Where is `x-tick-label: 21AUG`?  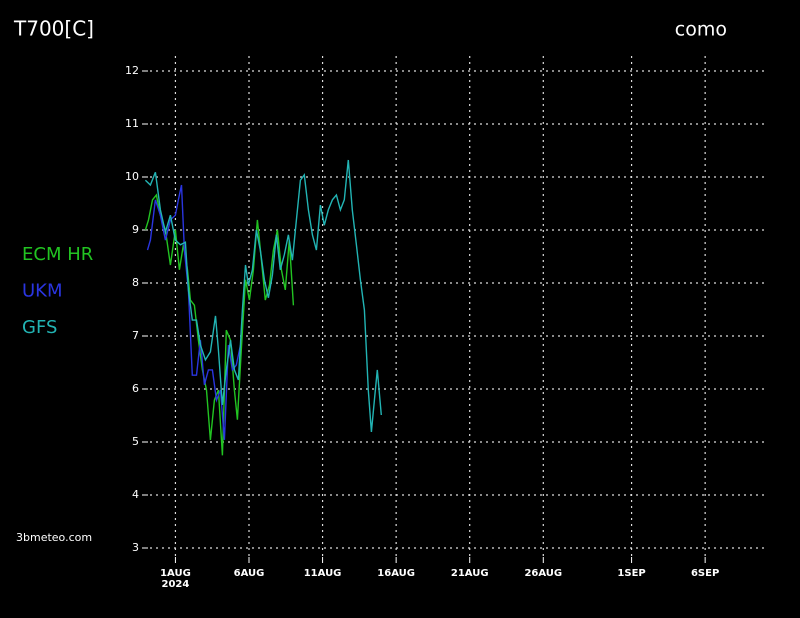
x-tick-label: 21AUG is located at coordinates (470, 573).